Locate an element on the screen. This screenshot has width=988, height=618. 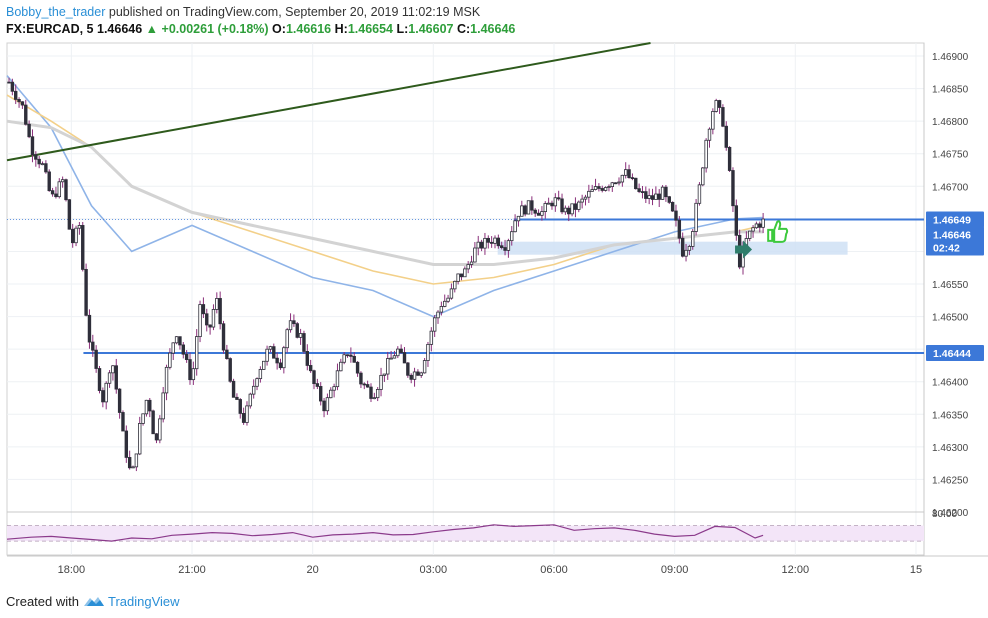
price-label-text: 1.46444 is located at coordinates (952, 354).